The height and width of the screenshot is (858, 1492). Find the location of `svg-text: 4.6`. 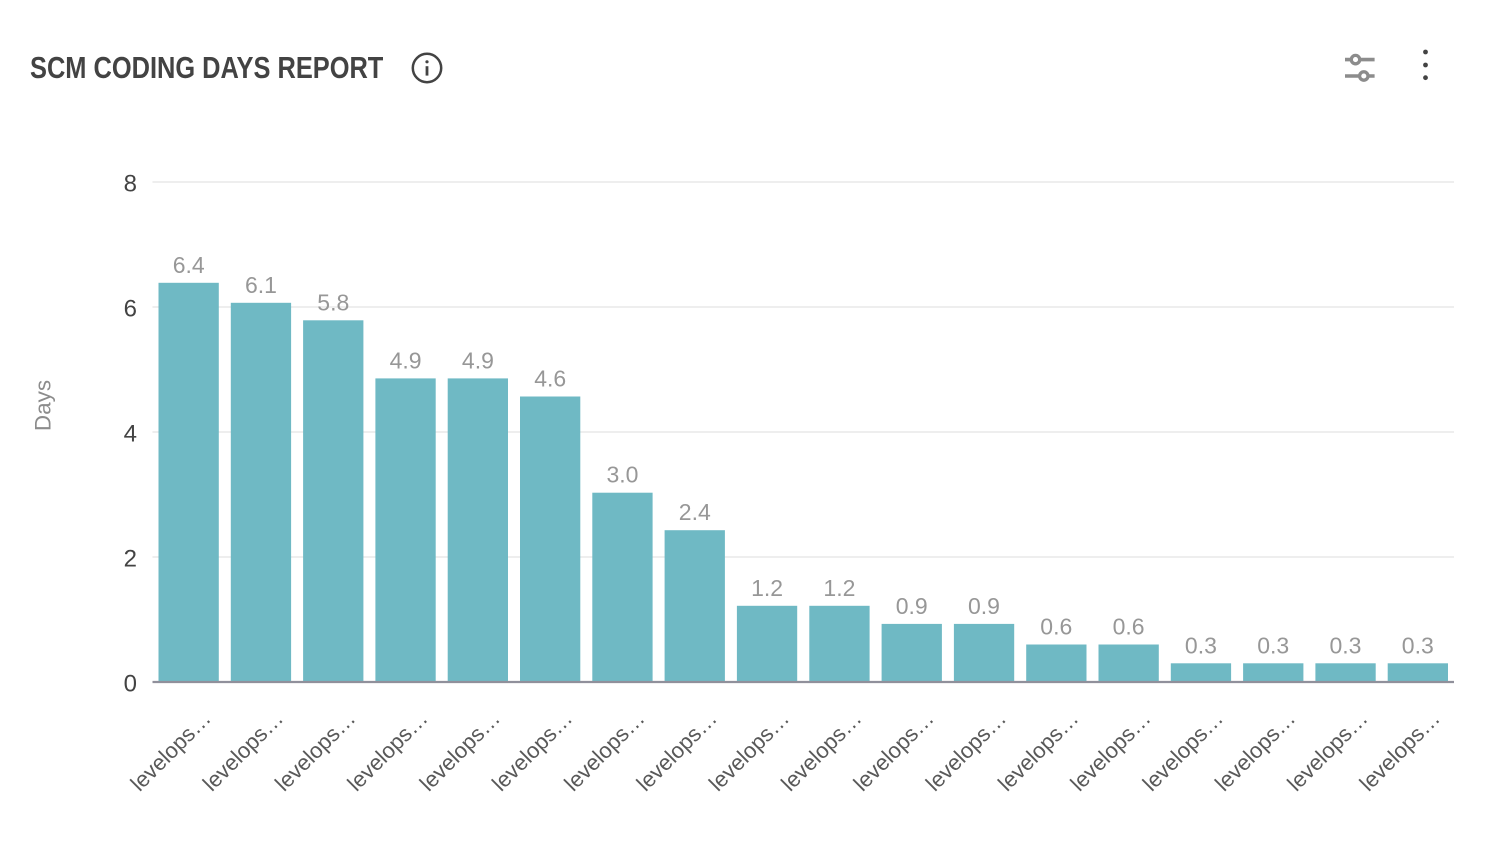

svg-text: 4.6 is located at coordinates (550, 379).